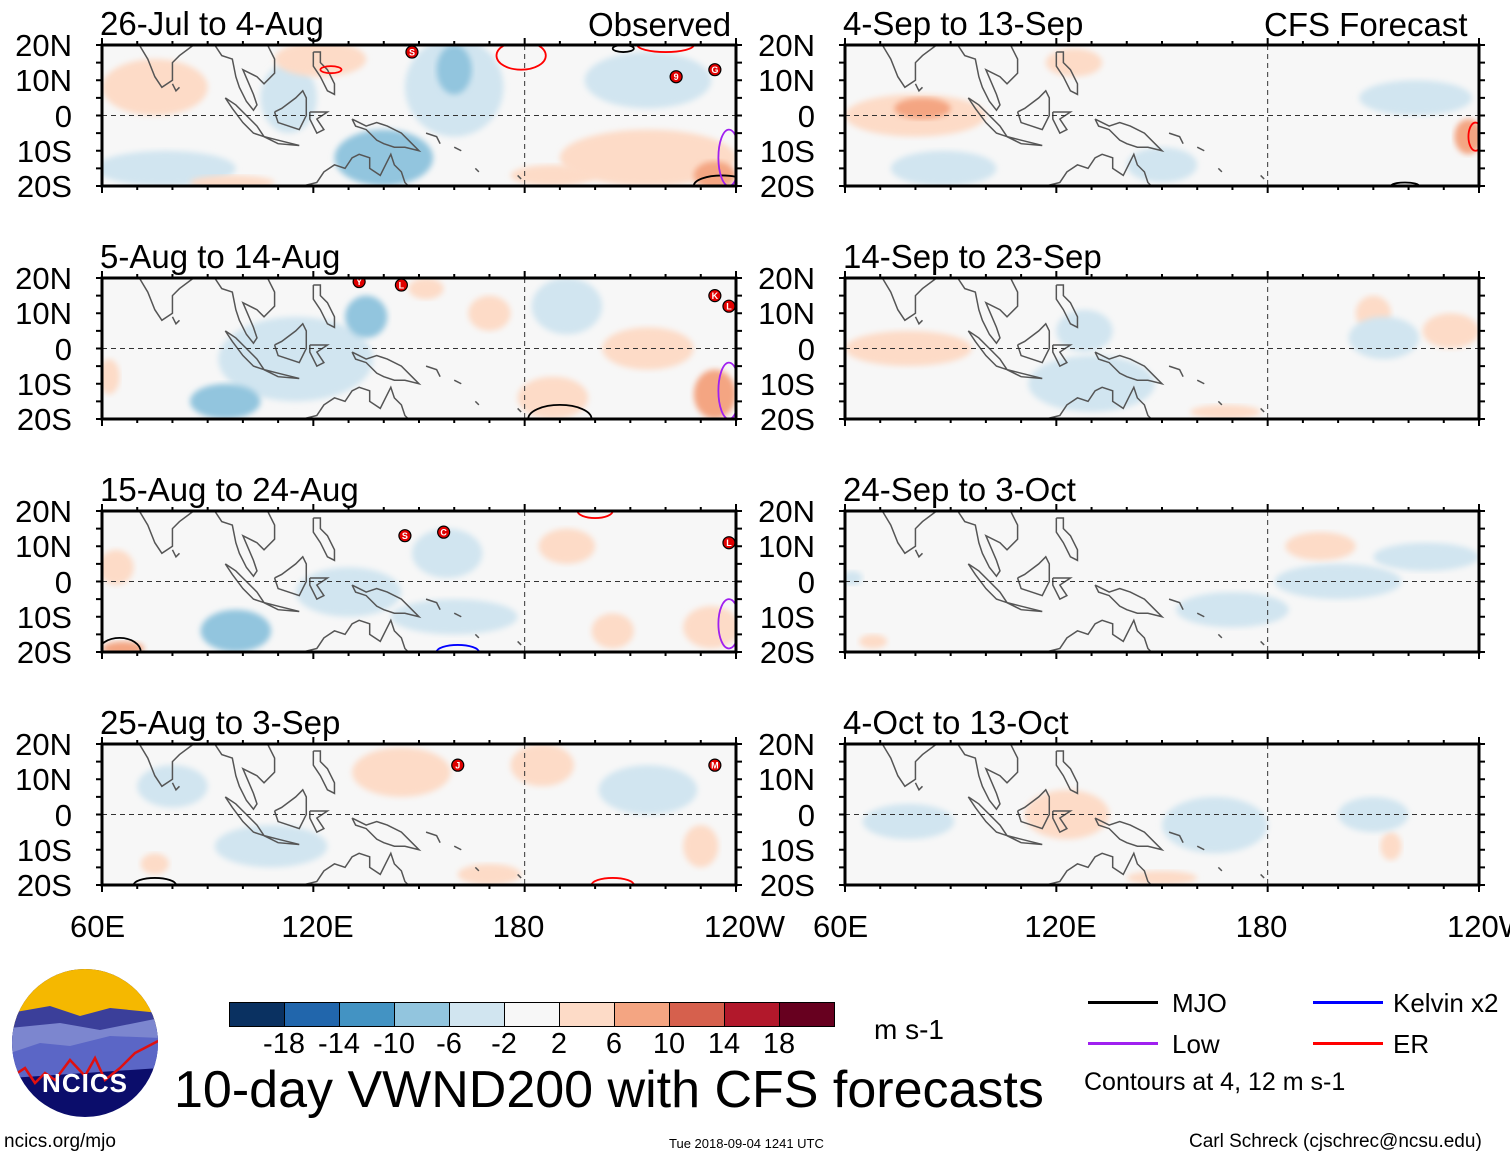 The image size is (1510, 1158). I want to click on lon-tick-label: 60E, so click(98, 926).